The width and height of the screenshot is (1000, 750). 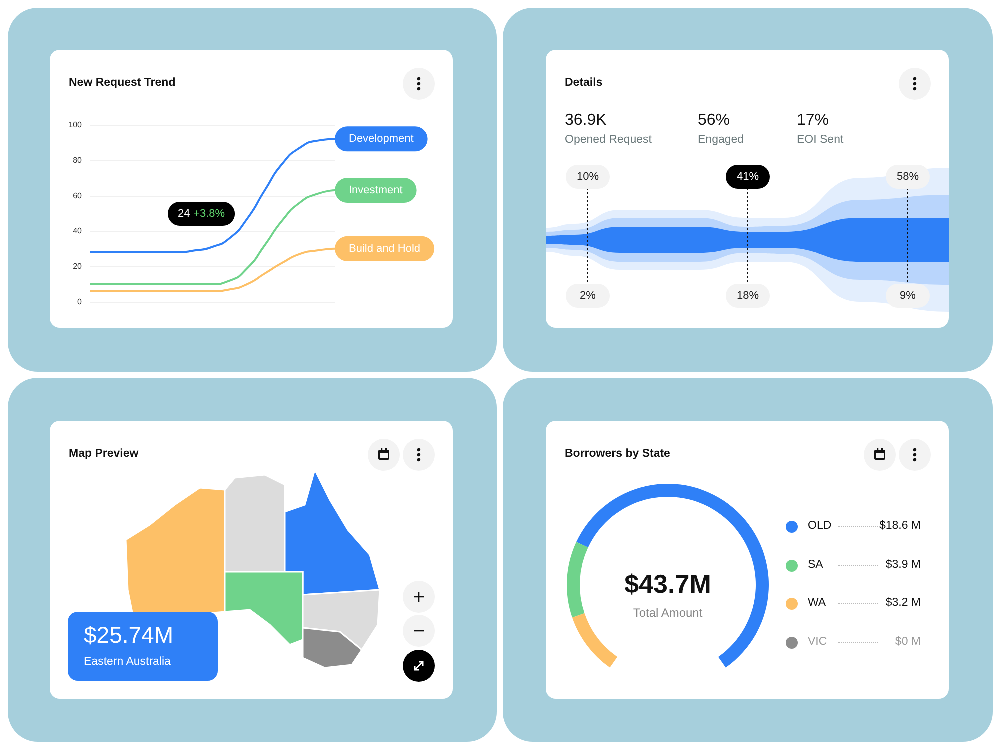 What do you see at coordinates (588, 296) in the screenshot?
I see `text: 2%` at bounding box center [588, 296].